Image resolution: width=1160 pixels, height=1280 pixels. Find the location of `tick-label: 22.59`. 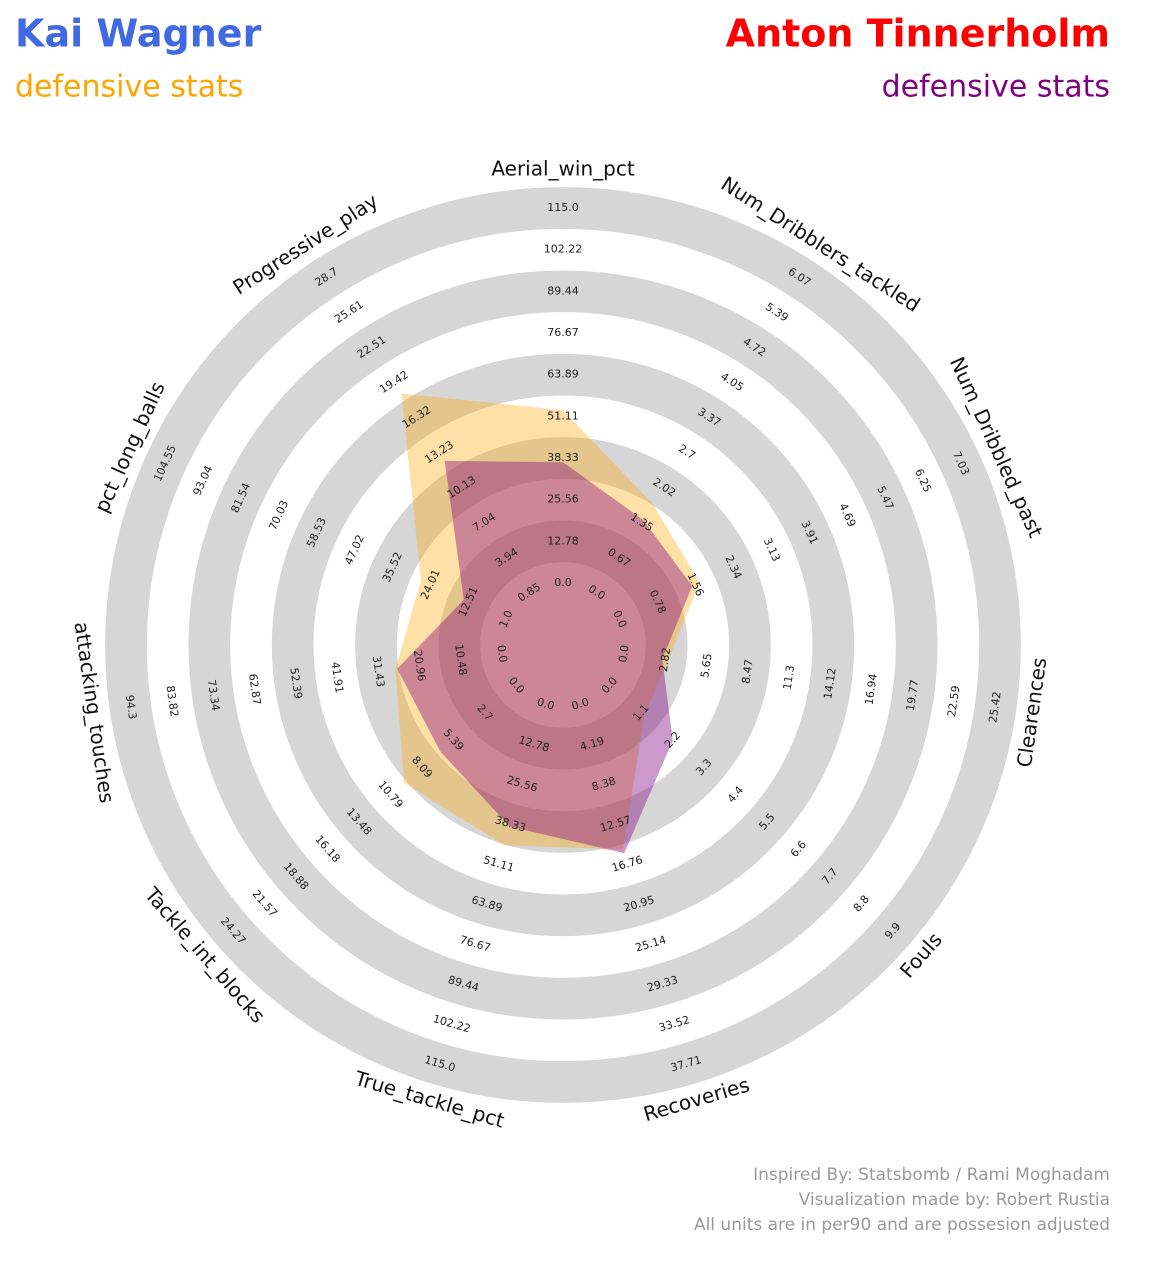

tick-label: 22.59 is located at coordinates (953, 701).